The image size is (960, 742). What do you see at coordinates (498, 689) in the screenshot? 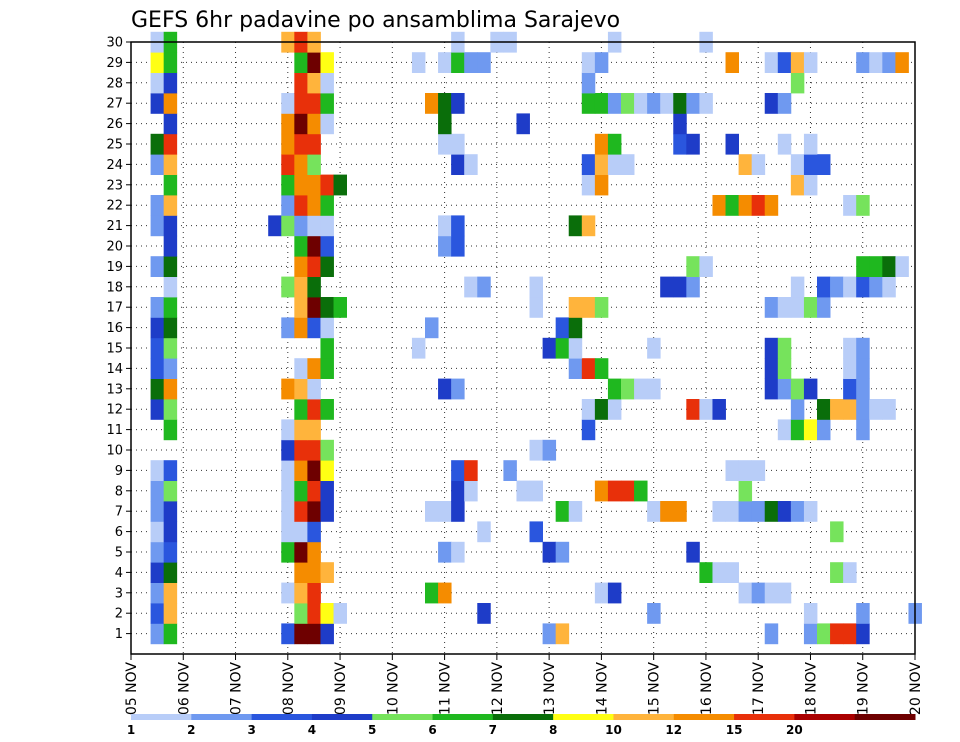
I see `x-tick-label: 12 NOV` at bounding box center [498, 689].